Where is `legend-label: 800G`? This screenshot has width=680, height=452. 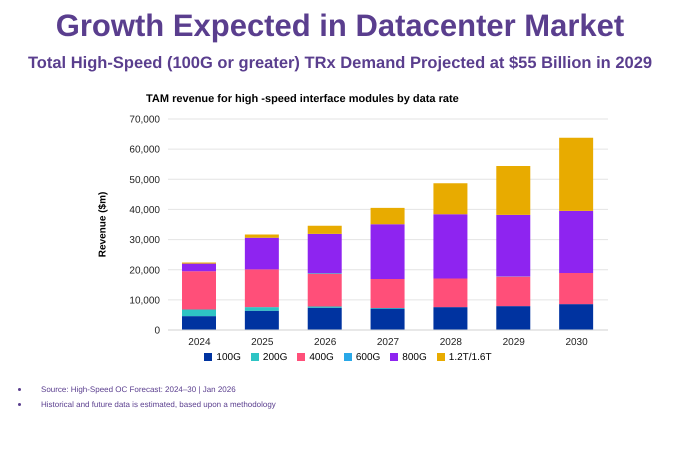 legend-label: 800G is located at coordinates (414, 357).